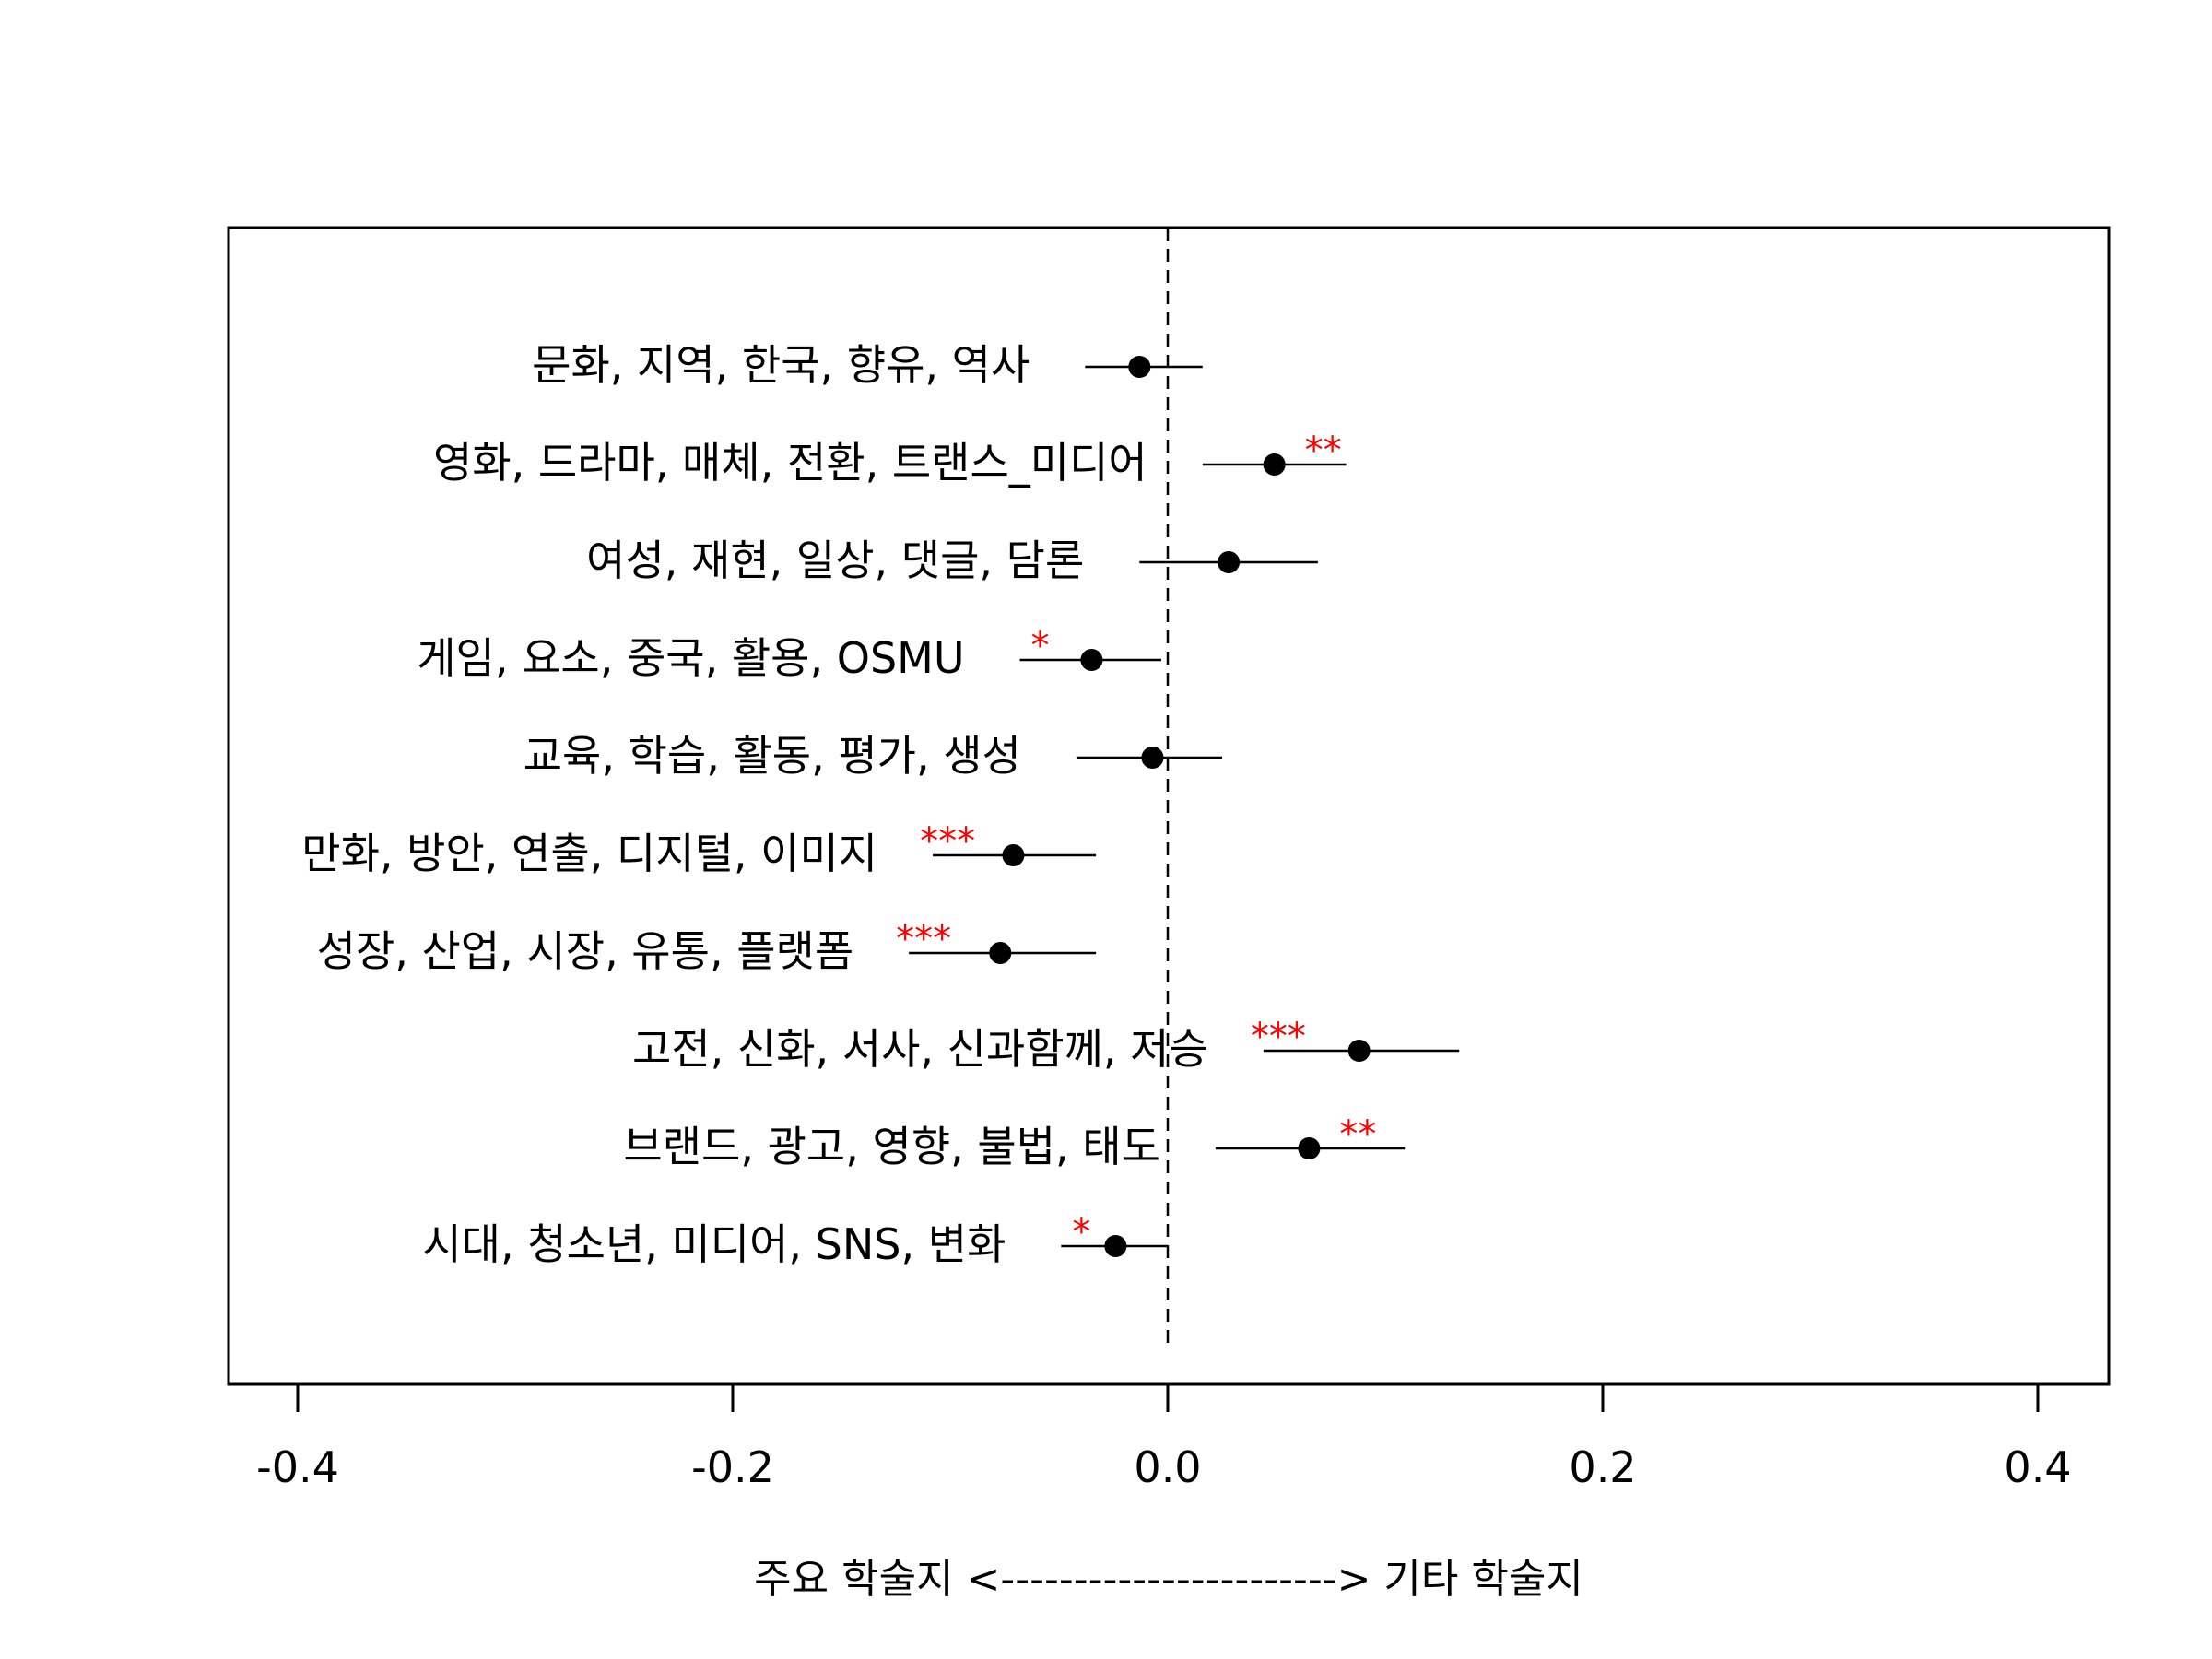 The height and width of the screenshot is (1659, 2212). Describe the element at coordinates (1167, 1467) in the screenshot. I see `x-tick-label: 0.0` at that location.